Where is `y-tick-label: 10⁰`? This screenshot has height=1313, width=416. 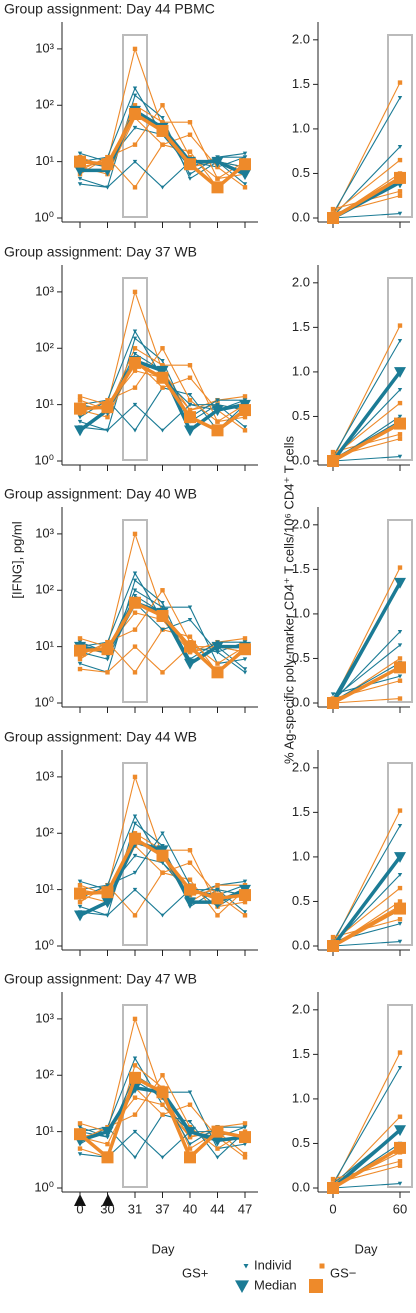
y-tick-label: 10⁰ is located at coordinates (44, 944).